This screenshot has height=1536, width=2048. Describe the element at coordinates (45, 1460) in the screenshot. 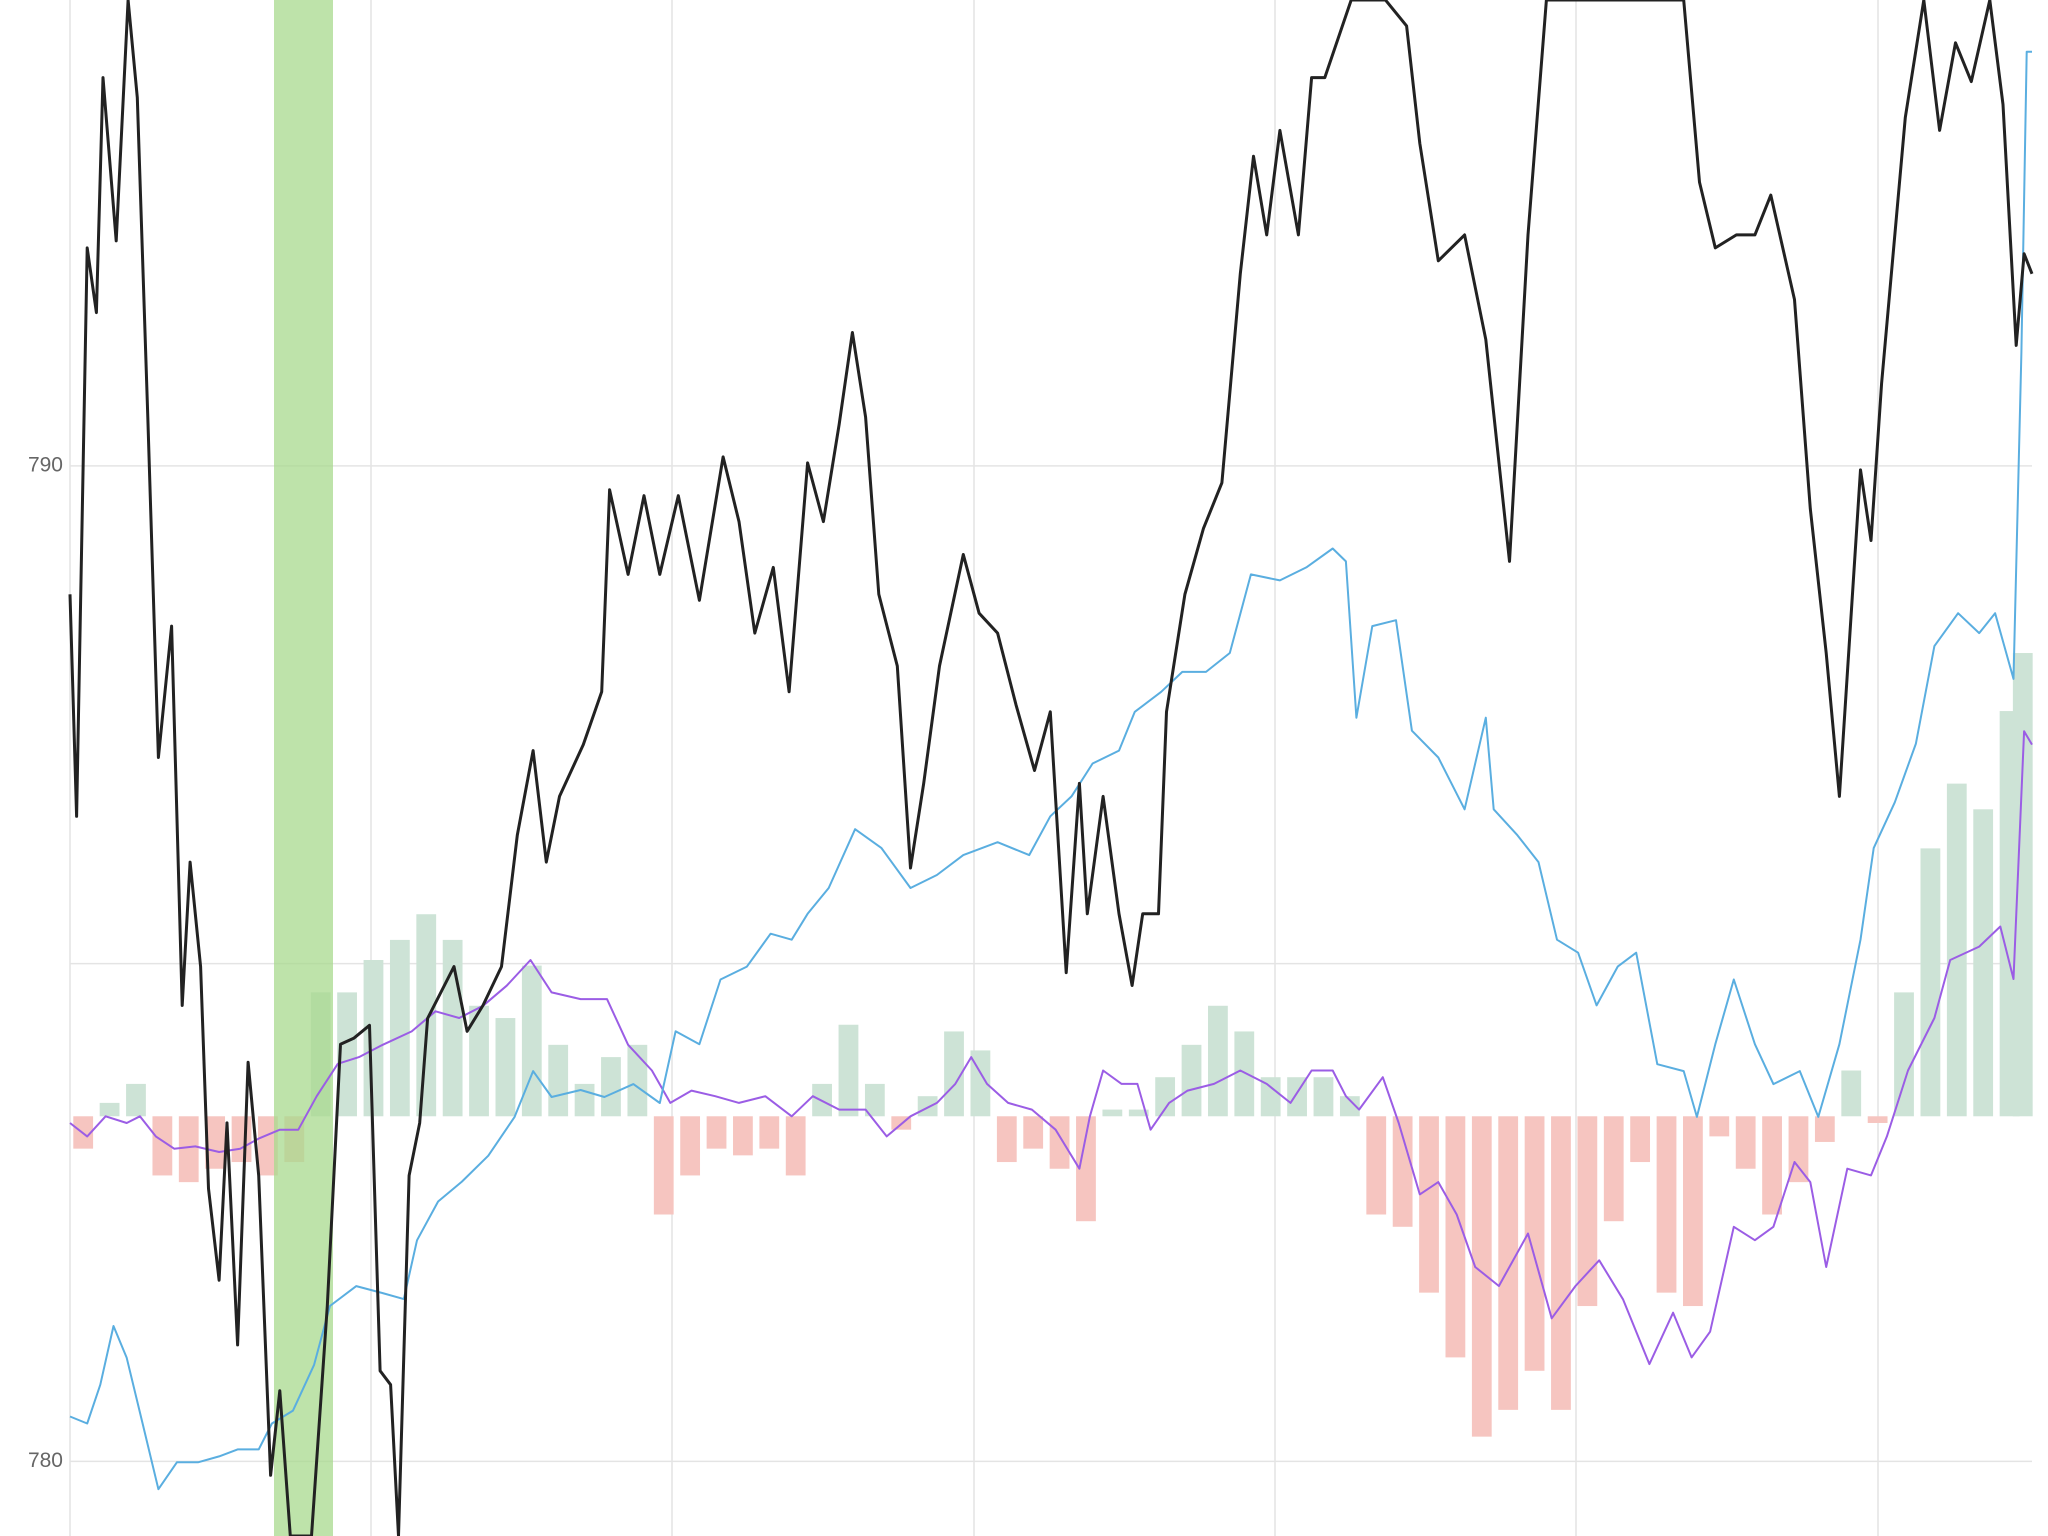

I see `y-tick-label: 780` at that location.